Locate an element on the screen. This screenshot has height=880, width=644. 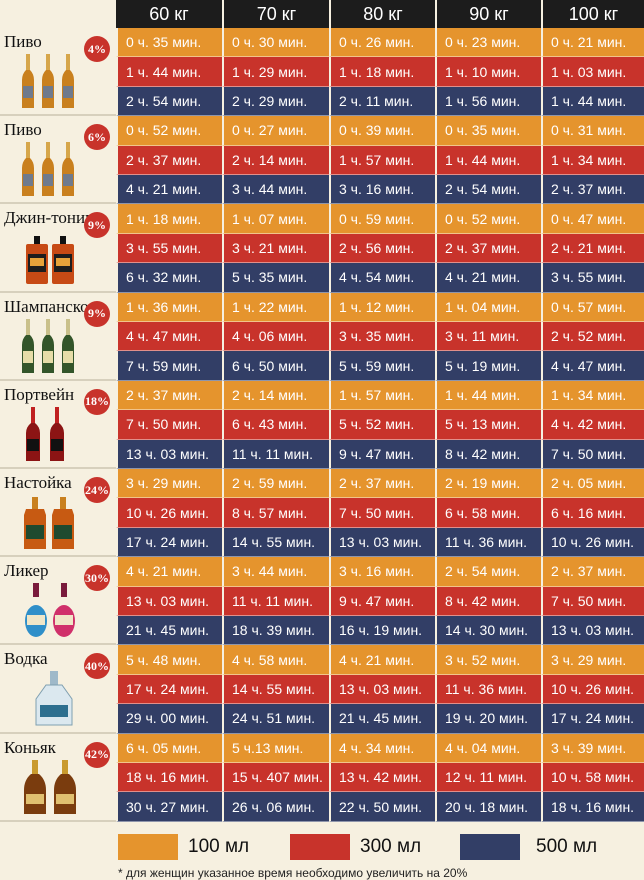
time-cell: 4 ч. 42 мин. is located at coordinates (592, 425).